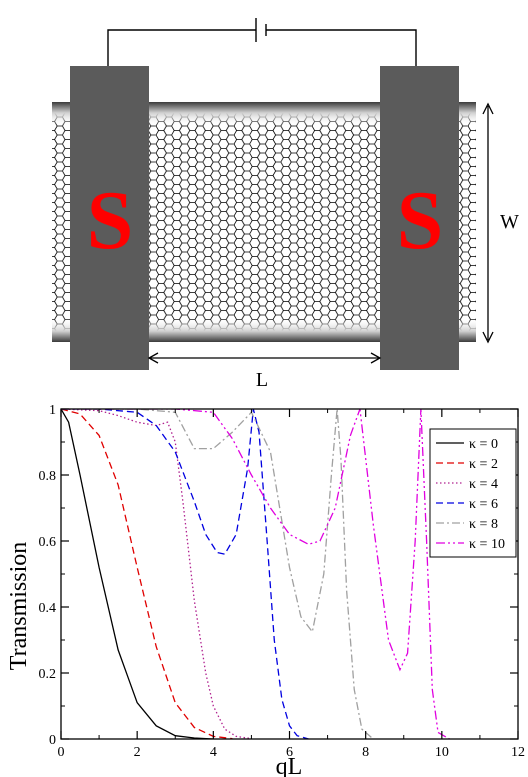 Image resolution: width=528 pixels, height=777 pixels. What do you see at coordinates (483, 444) in the screenshot?
I see `legend-entry-label: κ = 0` at bounding box center [483, 444].